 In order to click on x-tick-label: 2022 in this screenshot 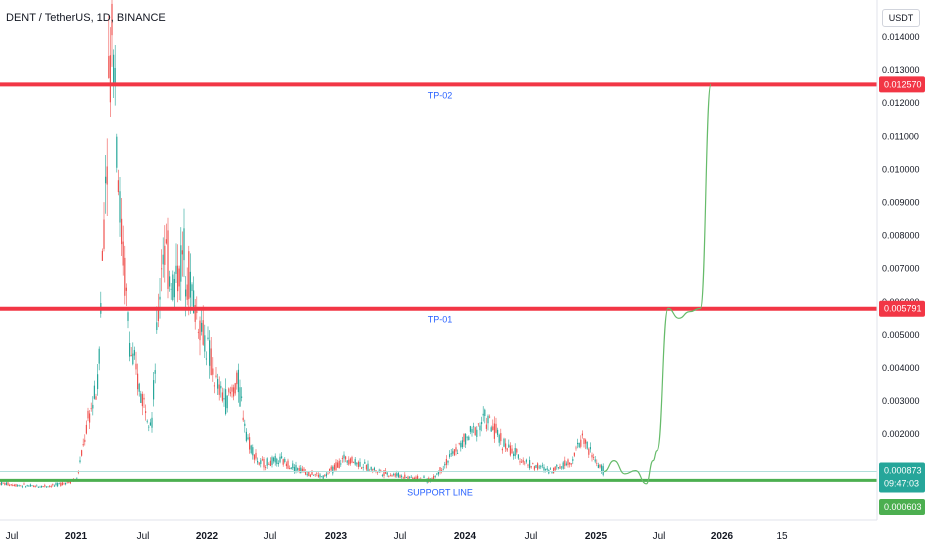, I will do `click(207, 536)`.